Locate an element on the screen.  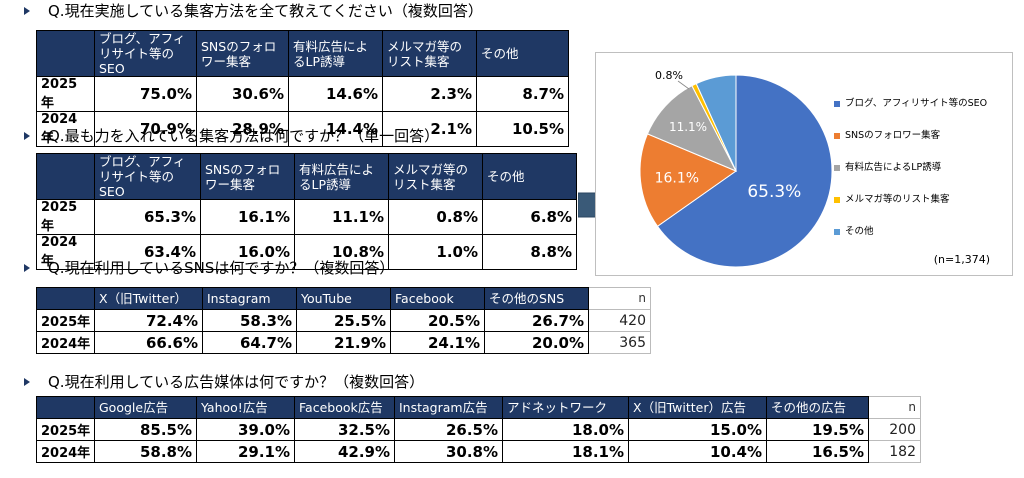
slice-label: 11.1% is located at coordinates (688, 127).